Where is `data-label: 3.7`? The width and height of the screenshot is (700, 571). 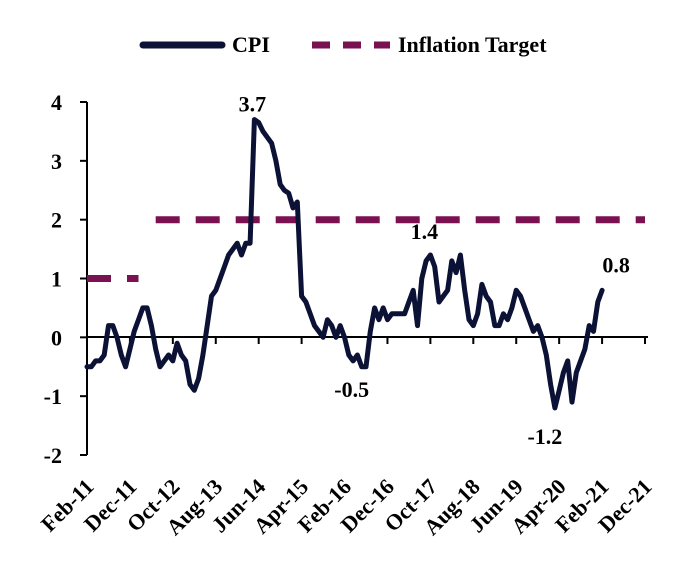 data-label: 3.7 is located at coordinates (253, 104).